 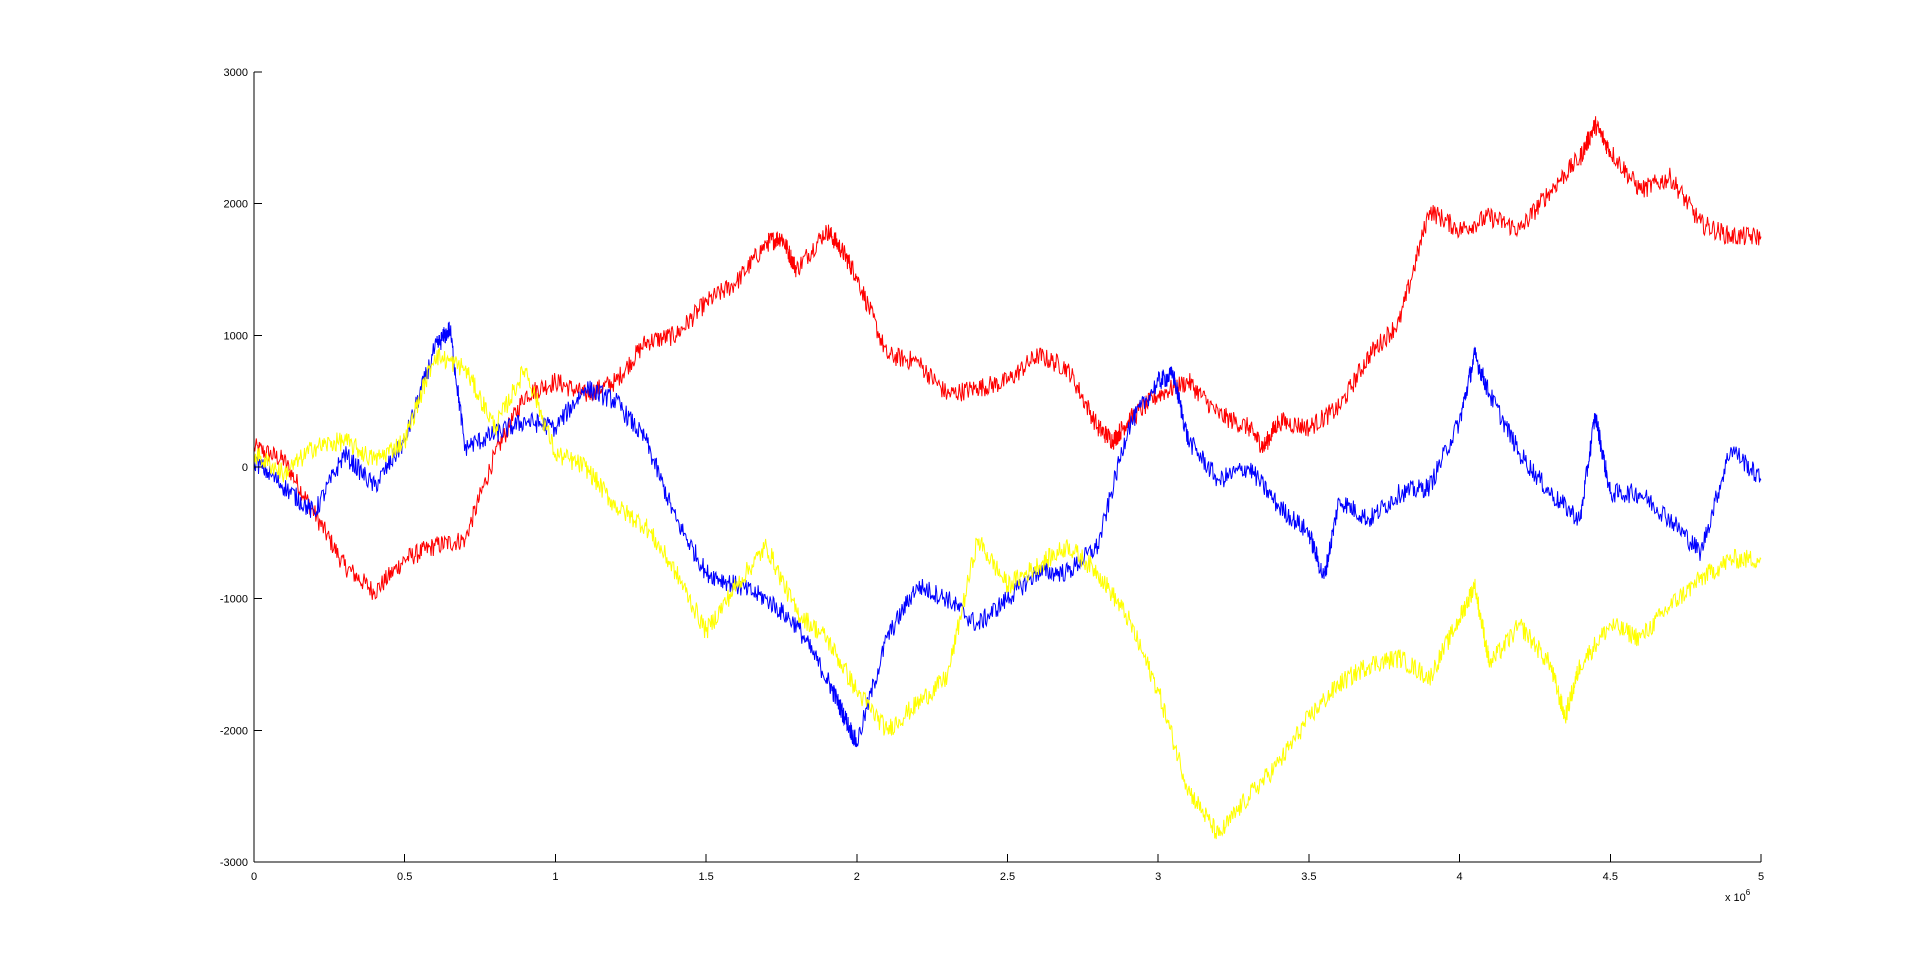 What do you see at coordinates (1761, 877) in the screenshot?
I see `x-tick-label: 5` at bounding box center [1761, 877].